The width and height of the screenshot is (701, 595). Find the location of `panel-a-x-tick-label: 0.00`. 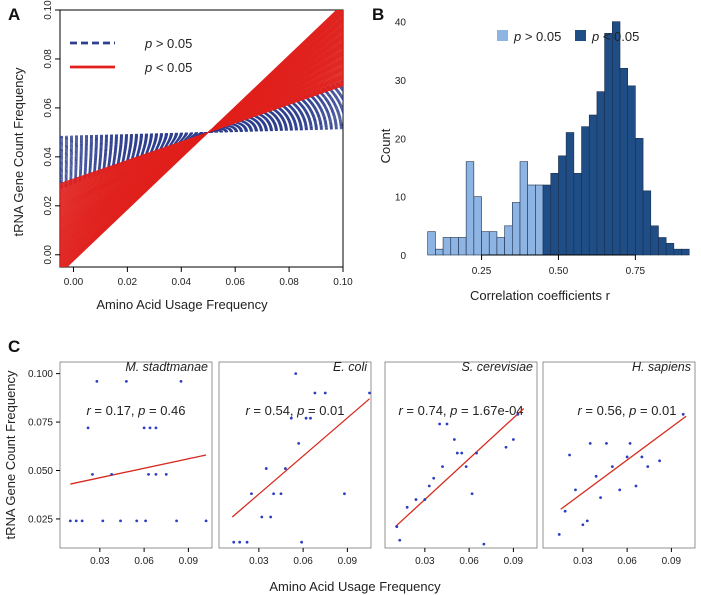

panel-a-x-tick-label: 0.00 is located at coordinates (74, 282).